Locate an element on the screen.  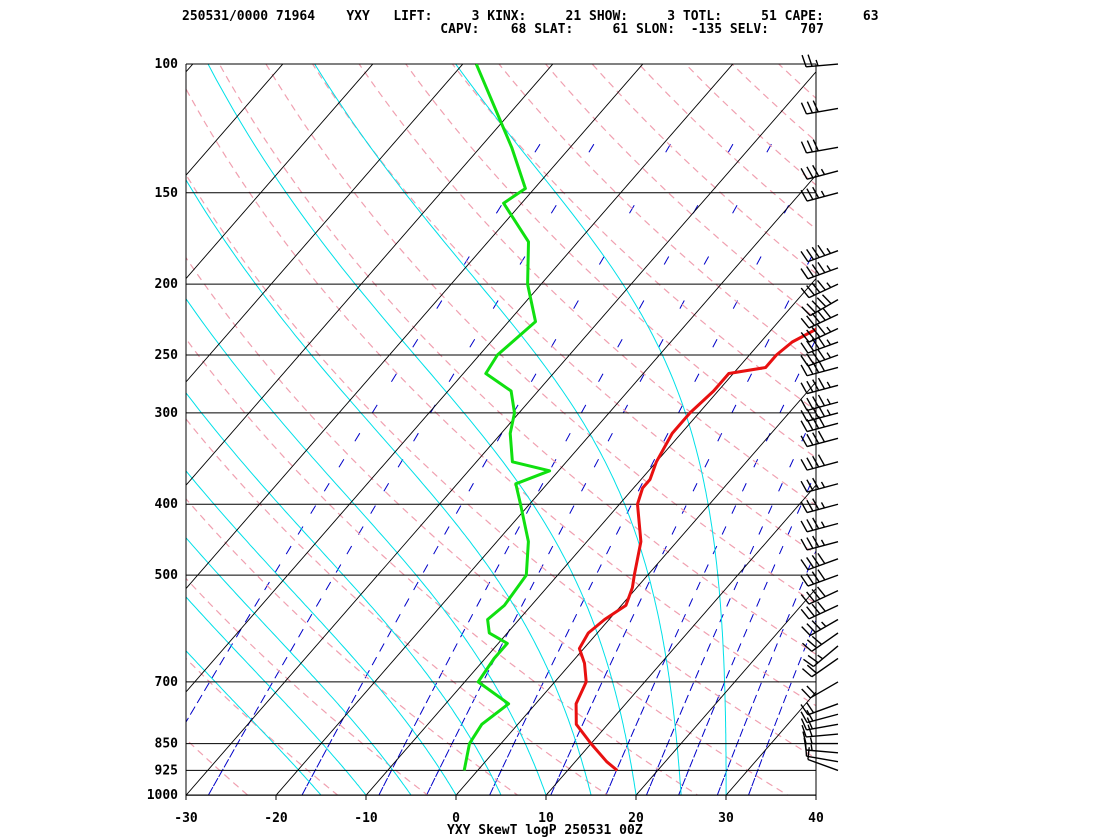
pressure-tick-label: 500 is located at coordinates (167, 575).